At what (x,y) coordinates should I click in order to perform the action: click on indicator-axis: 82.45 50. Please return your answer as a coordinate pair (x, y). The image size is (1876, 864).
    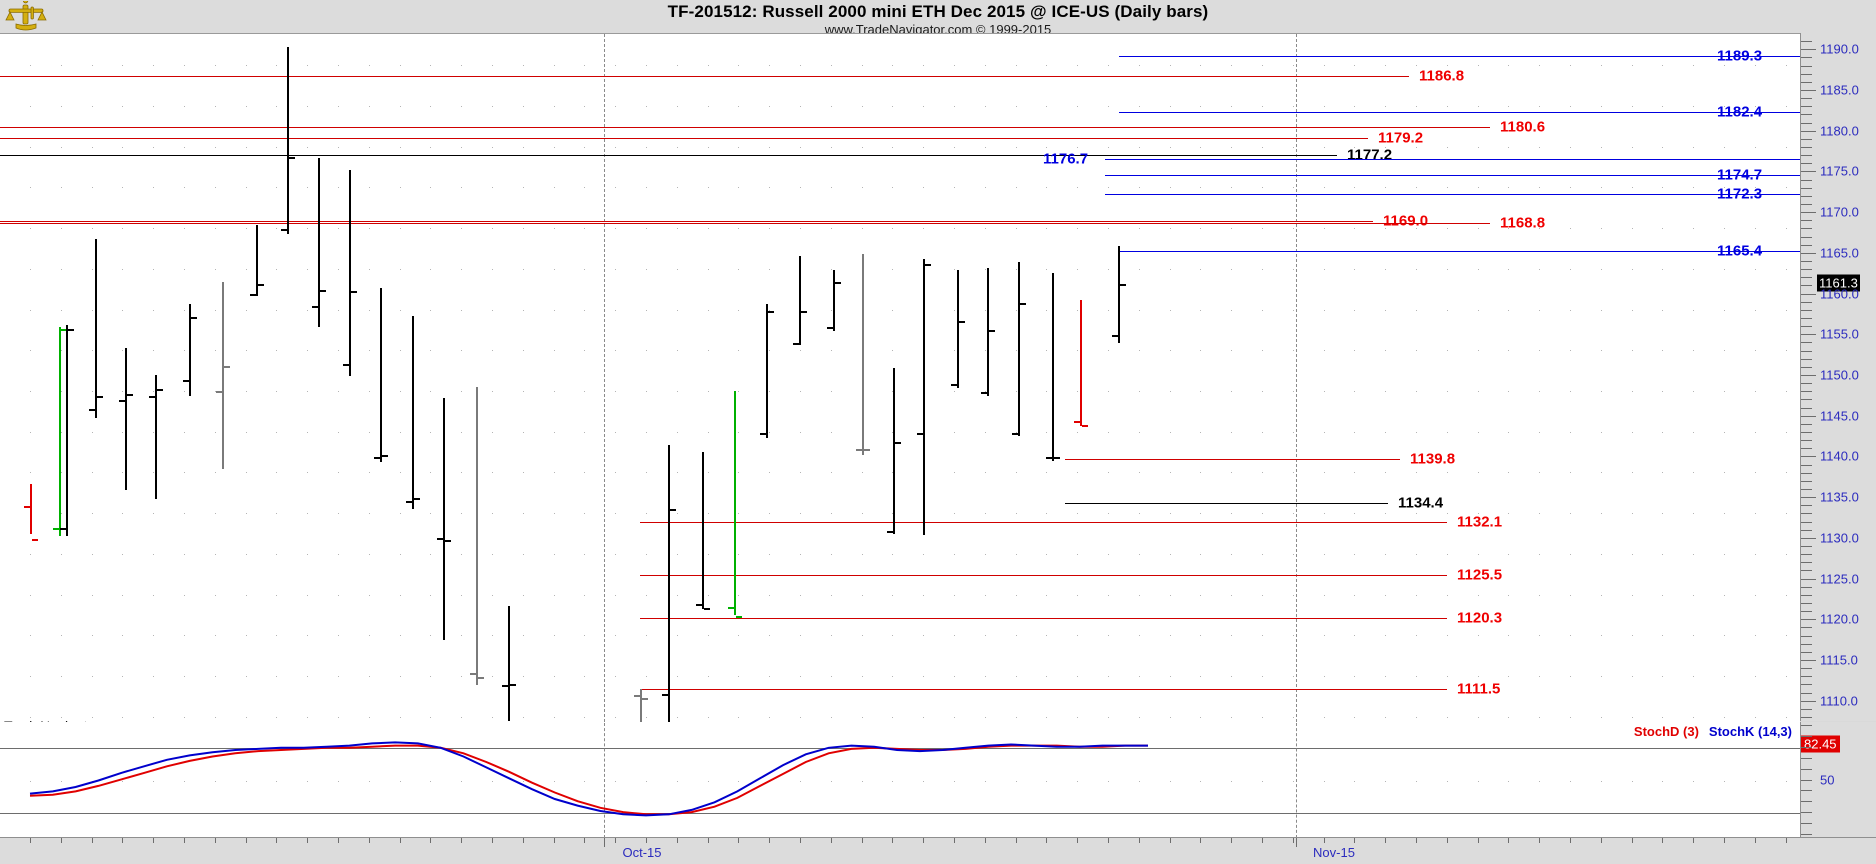
    Looking at the image, I should click on (1838, 779).